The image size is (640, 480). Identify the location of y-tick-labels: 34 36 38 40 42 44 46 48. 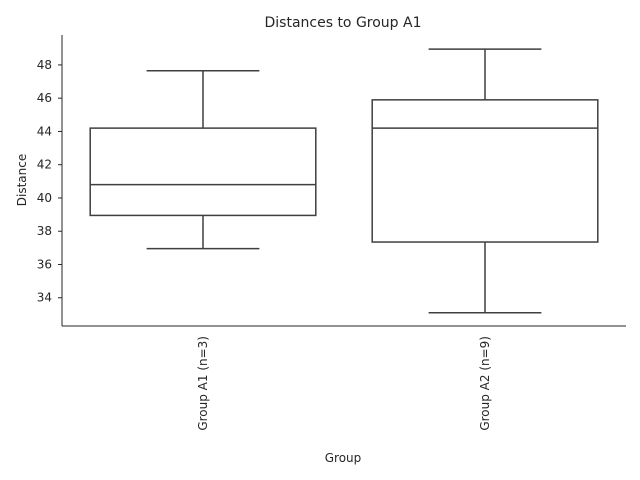
(49, 181).